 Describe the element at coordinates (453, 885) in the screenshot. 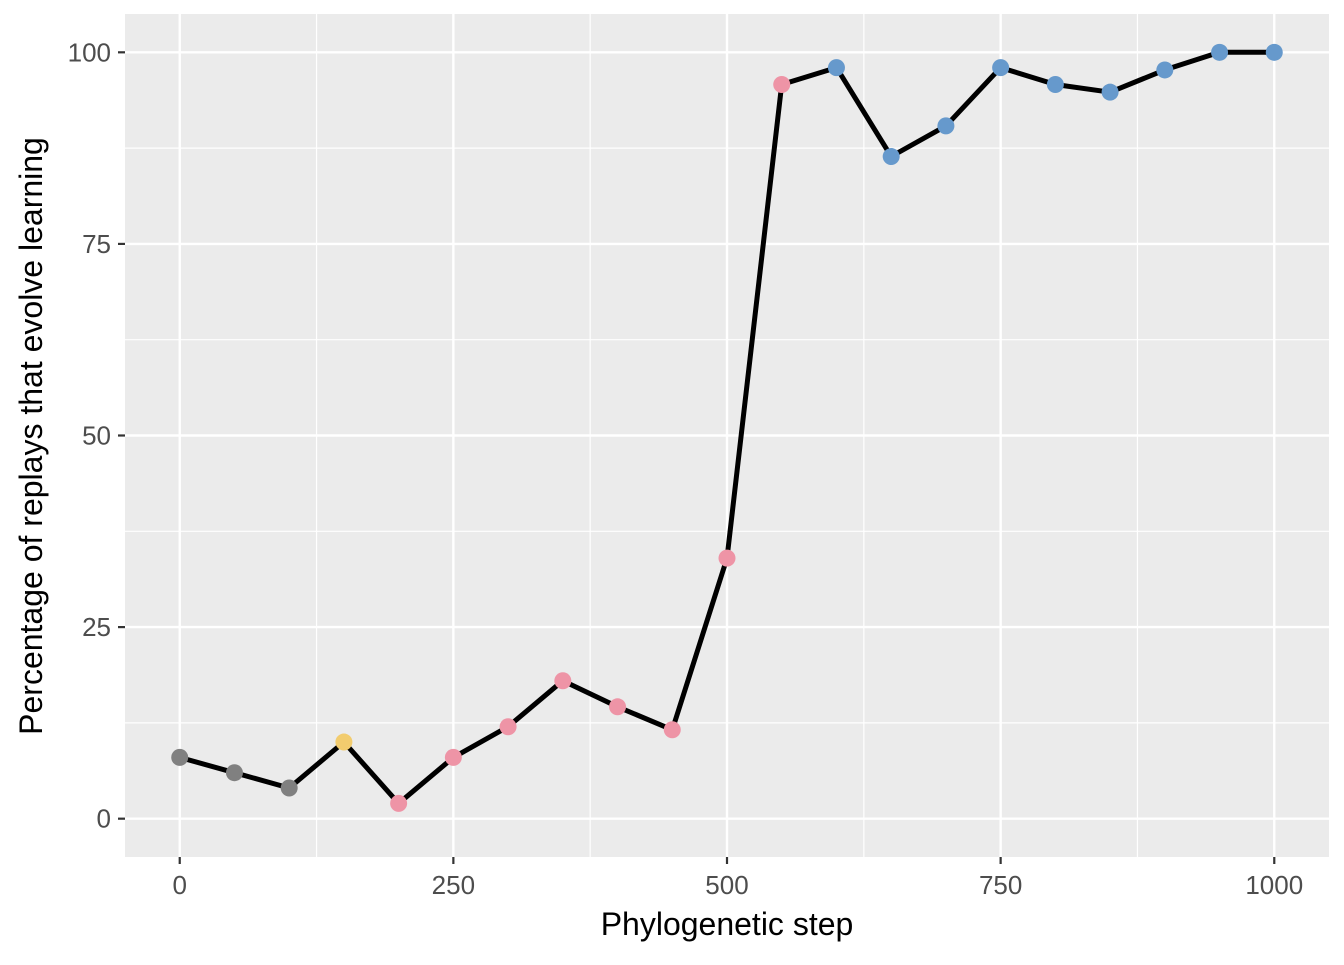

I see `x-tick-label: 250` at that location.